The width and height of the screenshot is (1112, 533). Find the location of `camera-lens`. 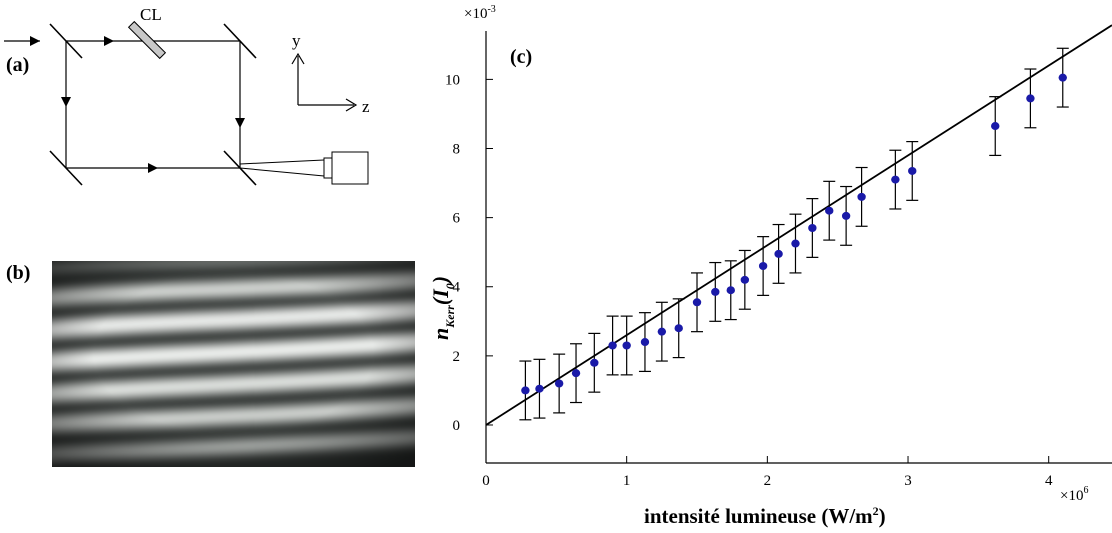

camera-lens is located at coordinates (328, 168).